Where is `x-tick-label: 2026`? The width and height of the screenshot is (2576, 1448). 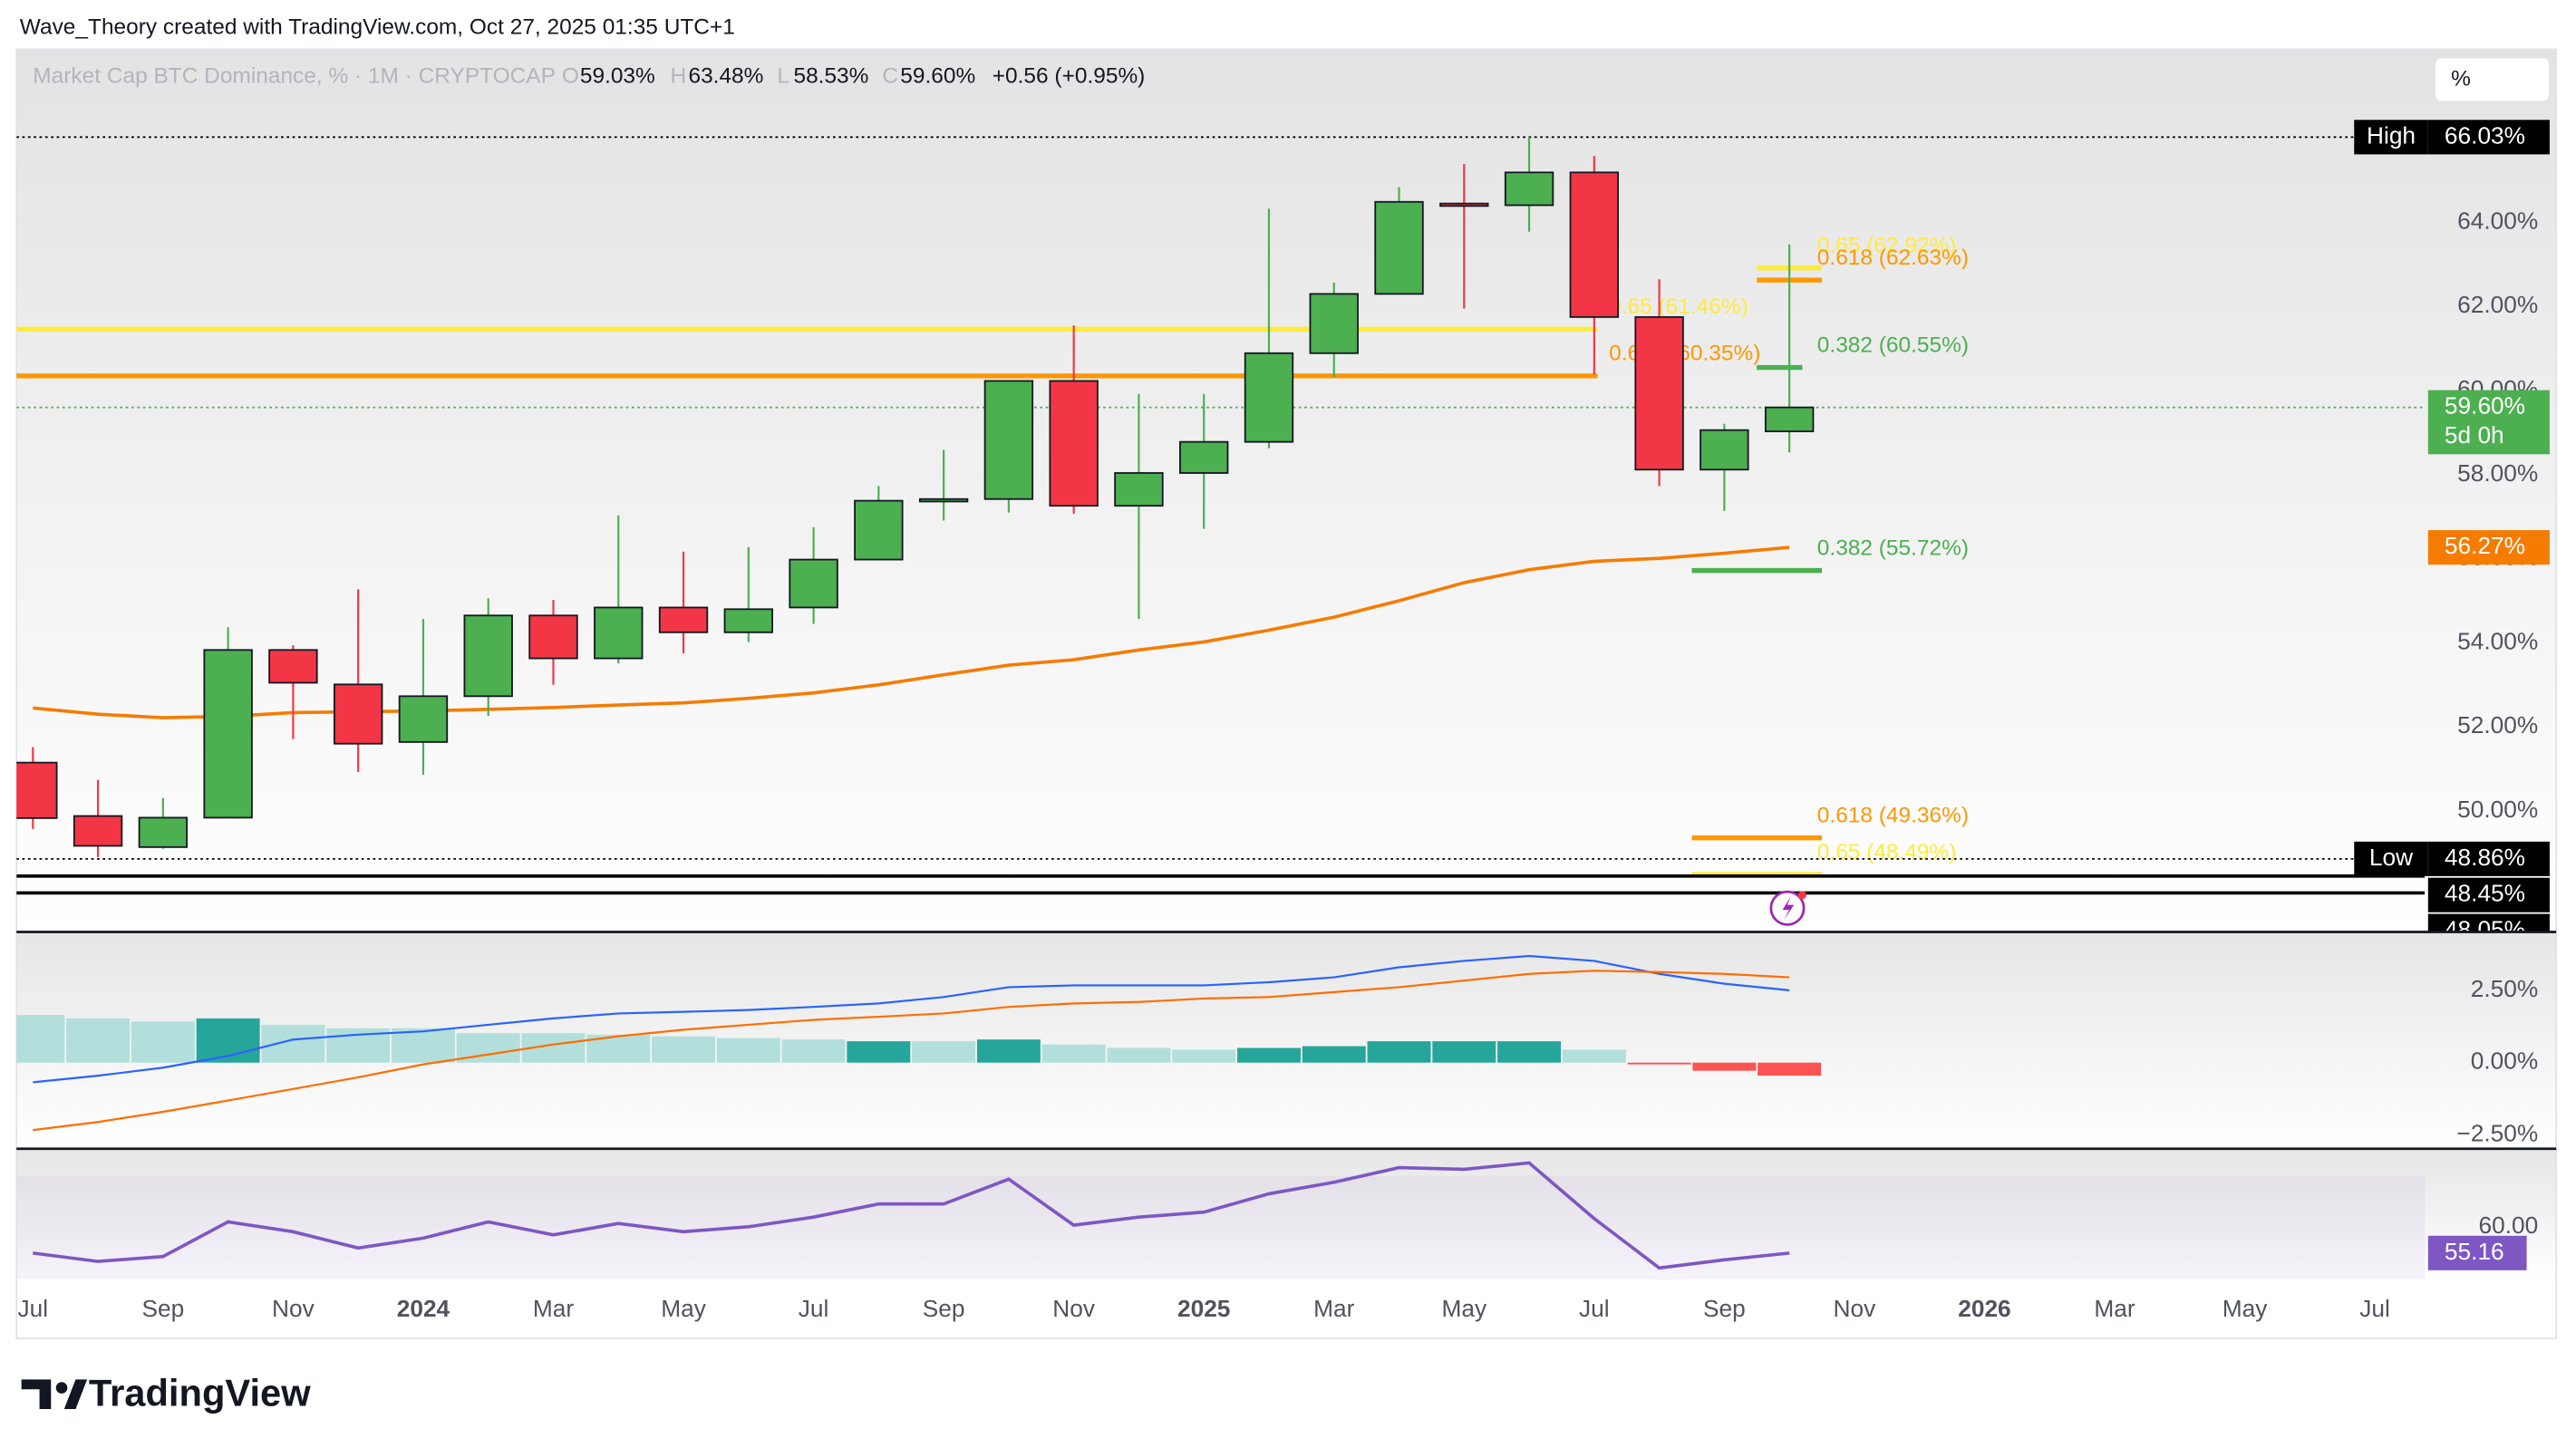 x-tick-label: 2026 is located at coordinates (1984, 1308).